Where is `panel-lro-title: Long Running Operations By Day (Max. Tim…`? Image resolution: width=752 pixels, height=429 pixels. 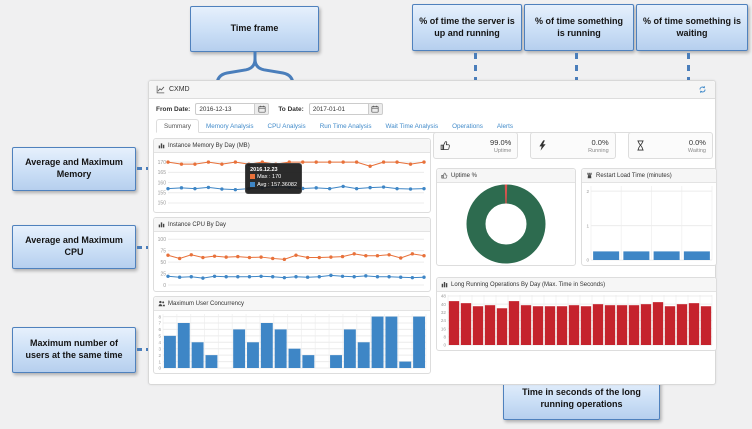 panel-lro-title: Long Running Operations By Day (Max. Tim… is located at coordinates (528, 284).